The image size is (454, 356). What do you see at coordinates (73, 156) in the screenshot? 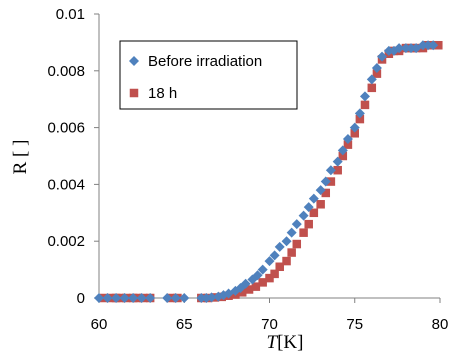
I see `y-ticks: 0 0.002 0.004 0.006 0.008 0.01` at bounding box center [73, 156].